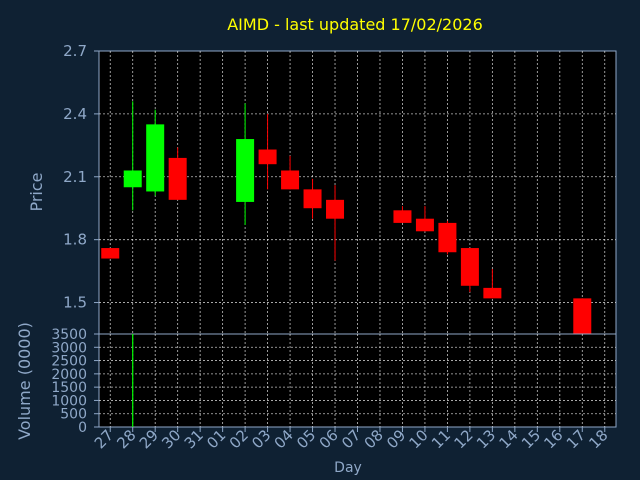 The width and height of the screenshot is (640, 480). What do you see at coordinates (24, 381) in the screenshot?
I see `volume-axis-label: Volume (0000)` at bounding box center [24, 381].